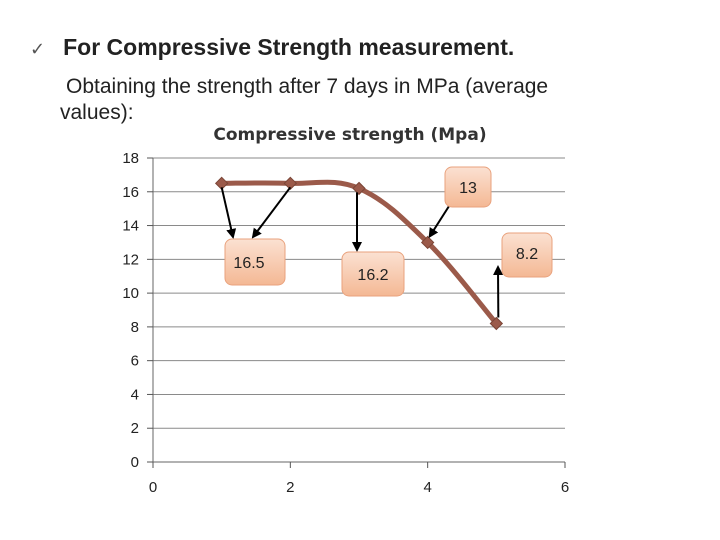 The image size is (720, 540). Describe the element at coordinates (565, 487) in the screenshot. I see `x-tick-label: 6` at that location.